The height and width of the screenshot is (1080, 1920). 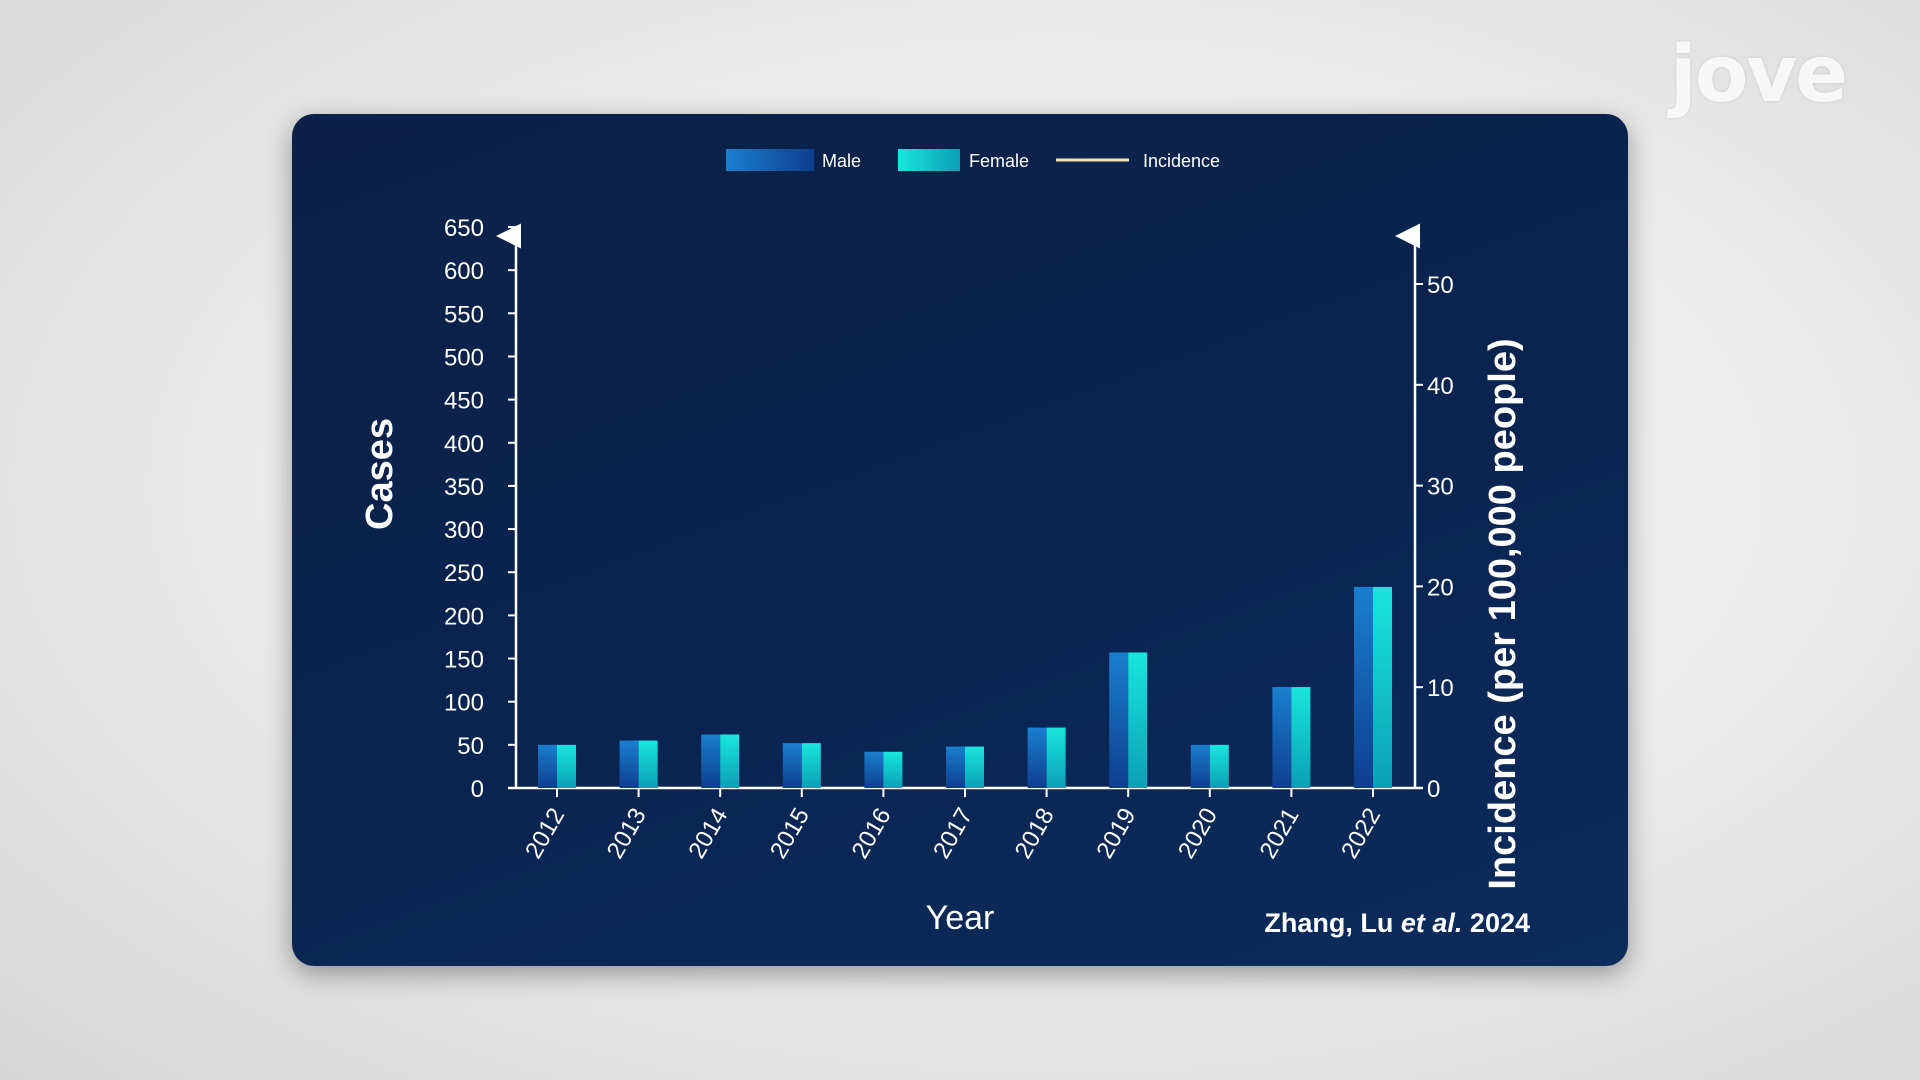 What do you see at coordinates (547, 766) in the screenshot?
I see `bar-male-2012` at bounding box center [547, 766].